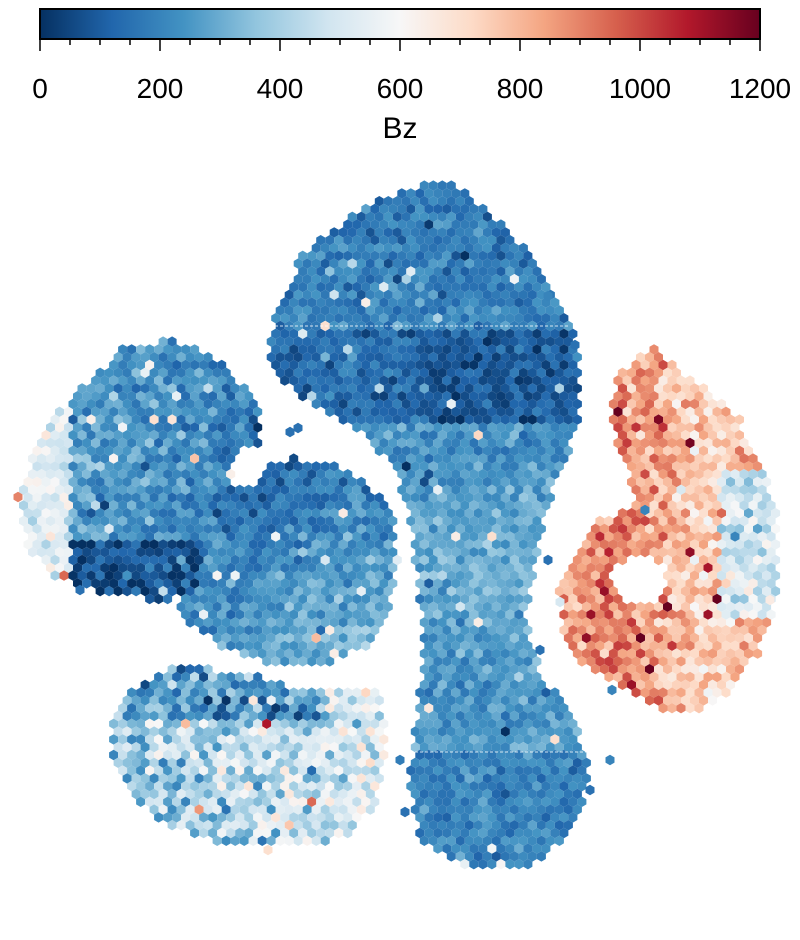 Image resolution: width=800 pixels, height=940 pixels. What do you see at coordinates (400, 88) in the screenshot?
I see `colorbar-tick-label: 600` at bounding box center [400, 88].